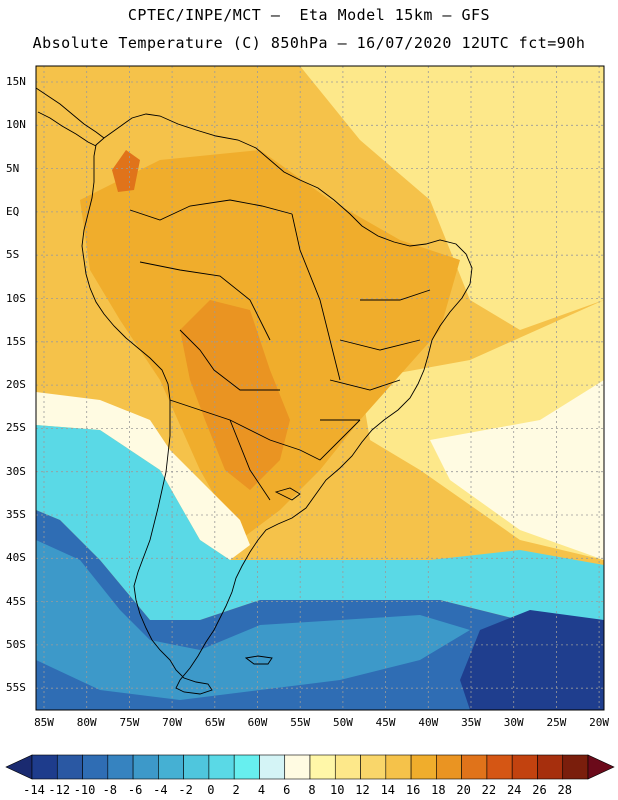  I want to click on colorbar-low-arrow, so click(19, 767).